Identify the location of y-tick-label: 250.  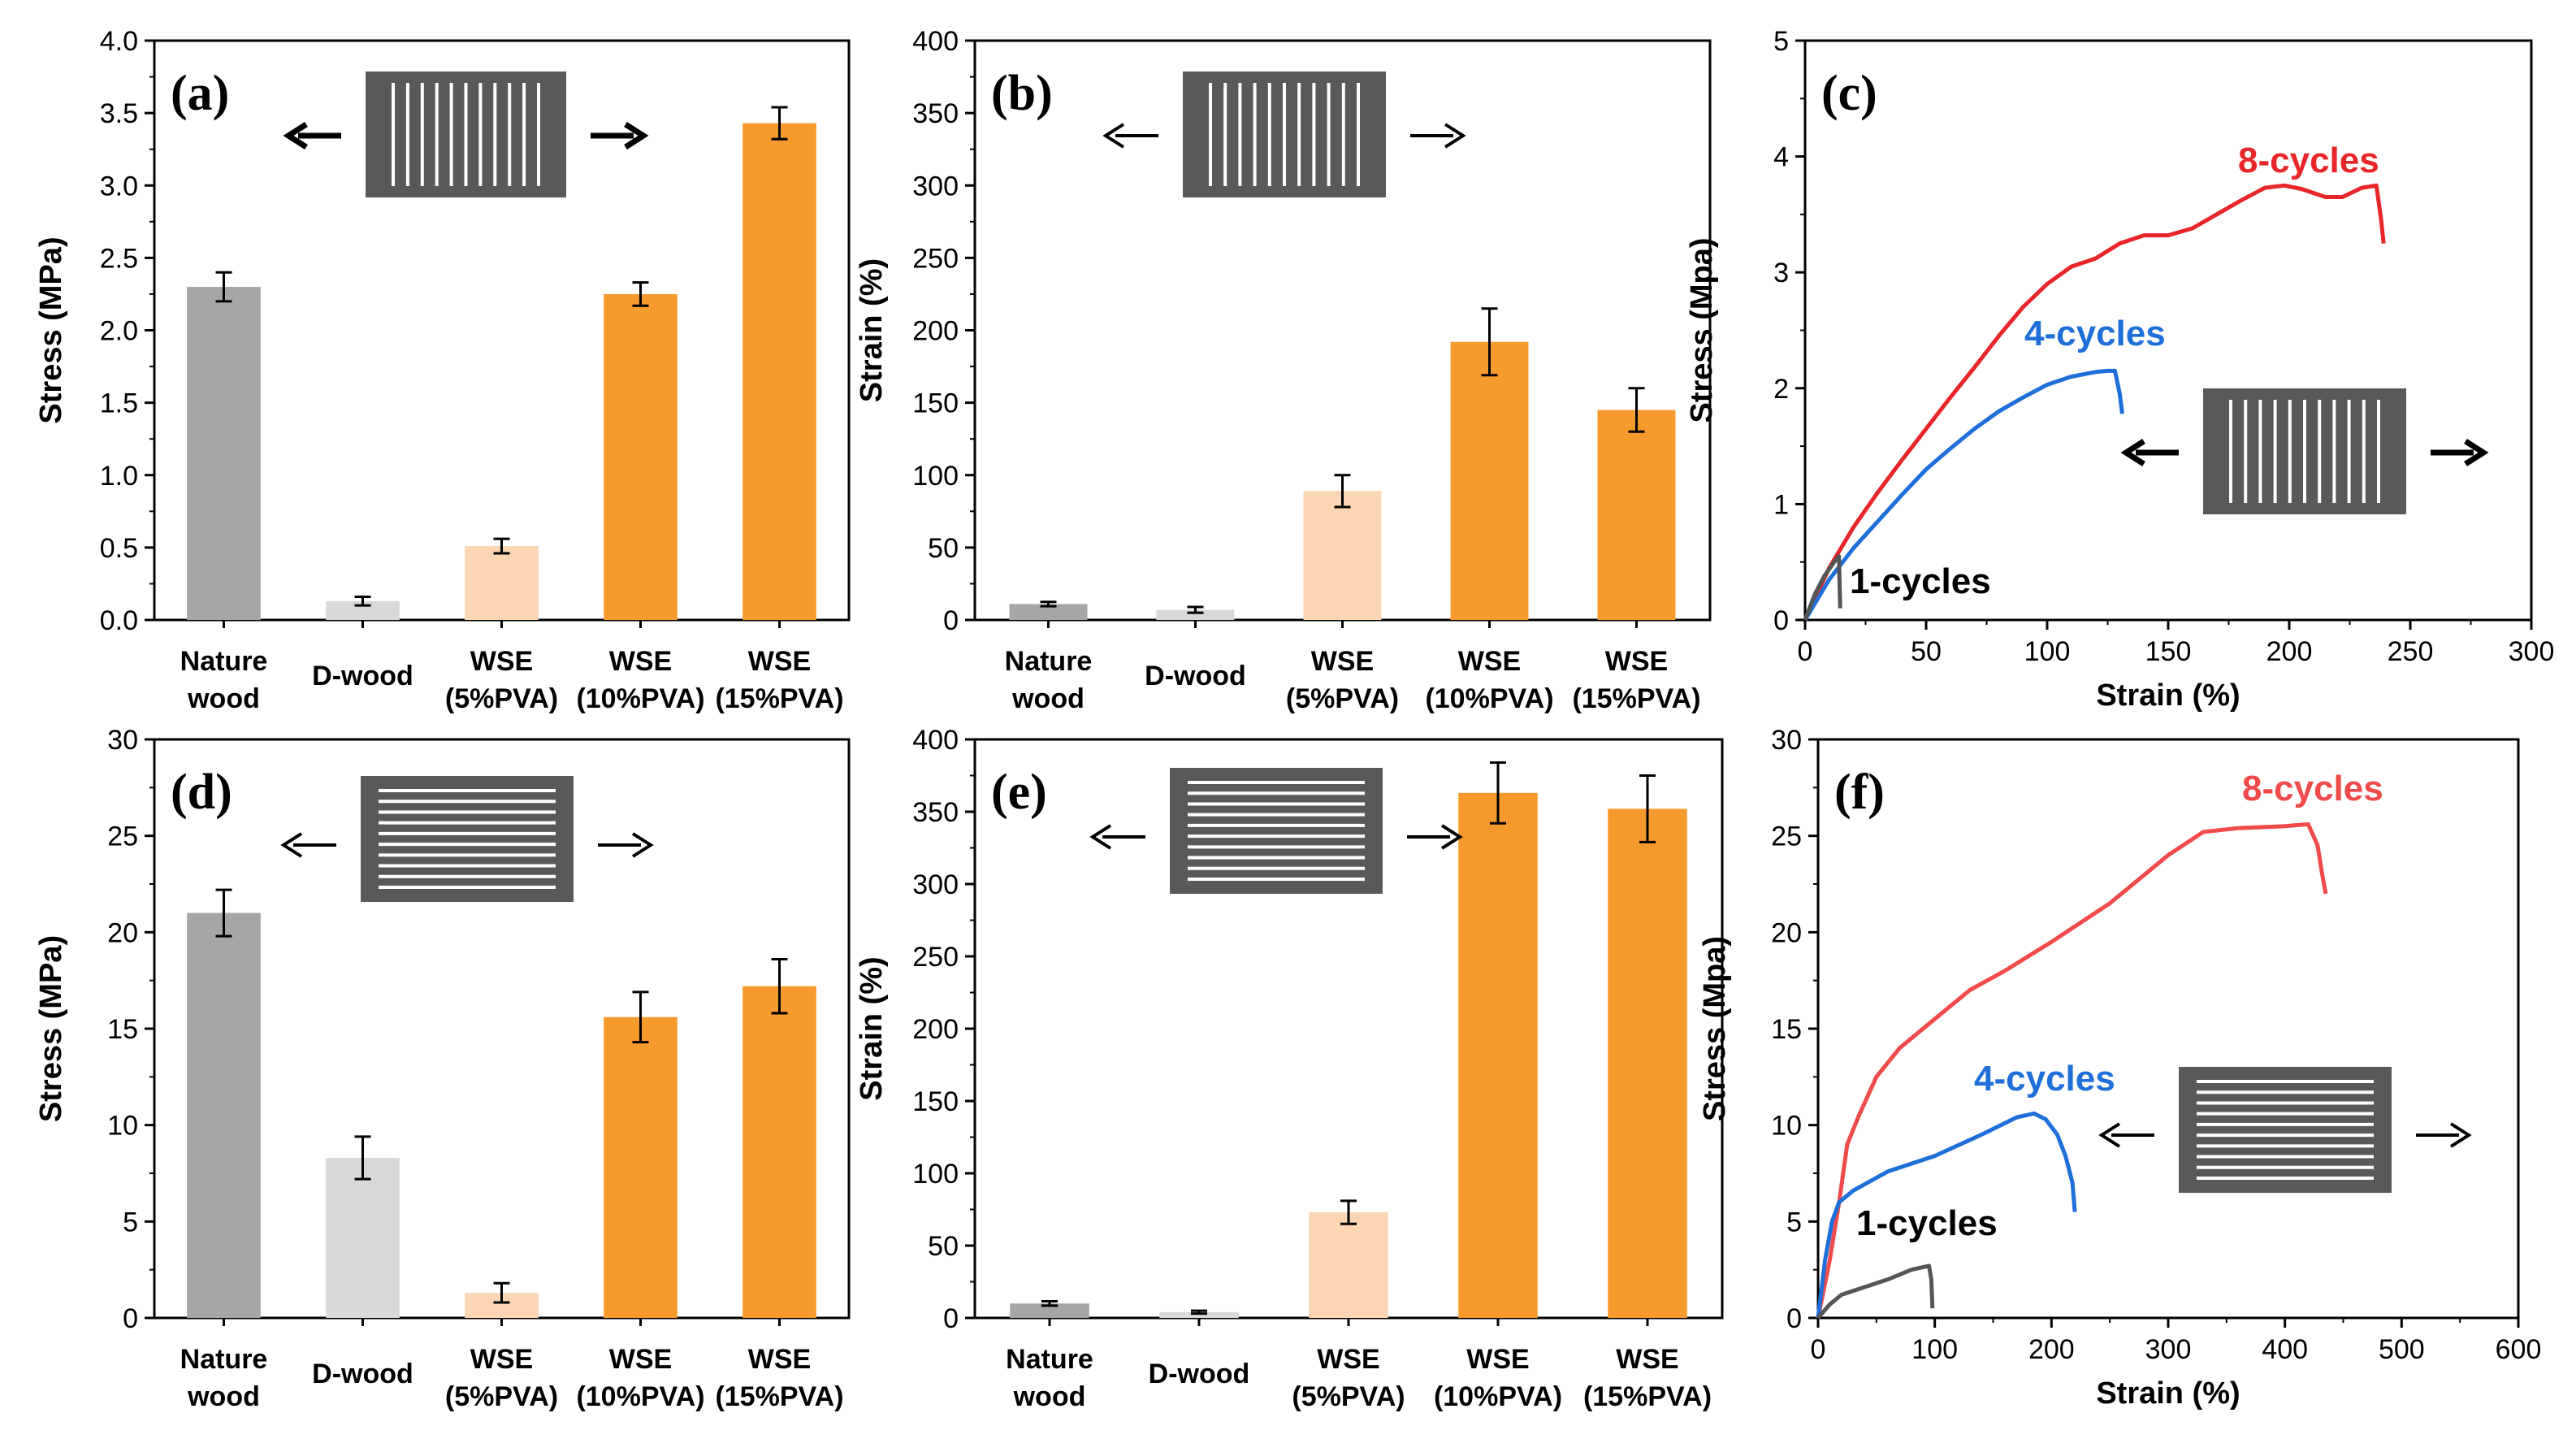
(935, 258).